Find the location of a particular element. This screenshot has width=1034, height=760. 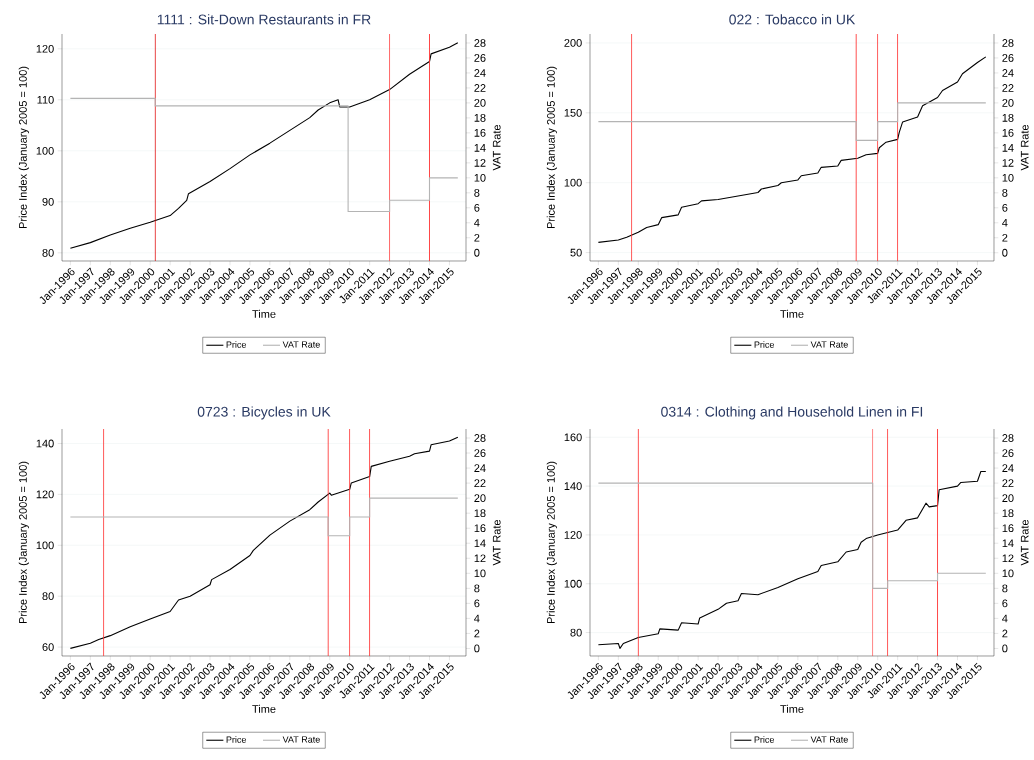

y-tick-label: 160 is located at coordinates (573, 437).